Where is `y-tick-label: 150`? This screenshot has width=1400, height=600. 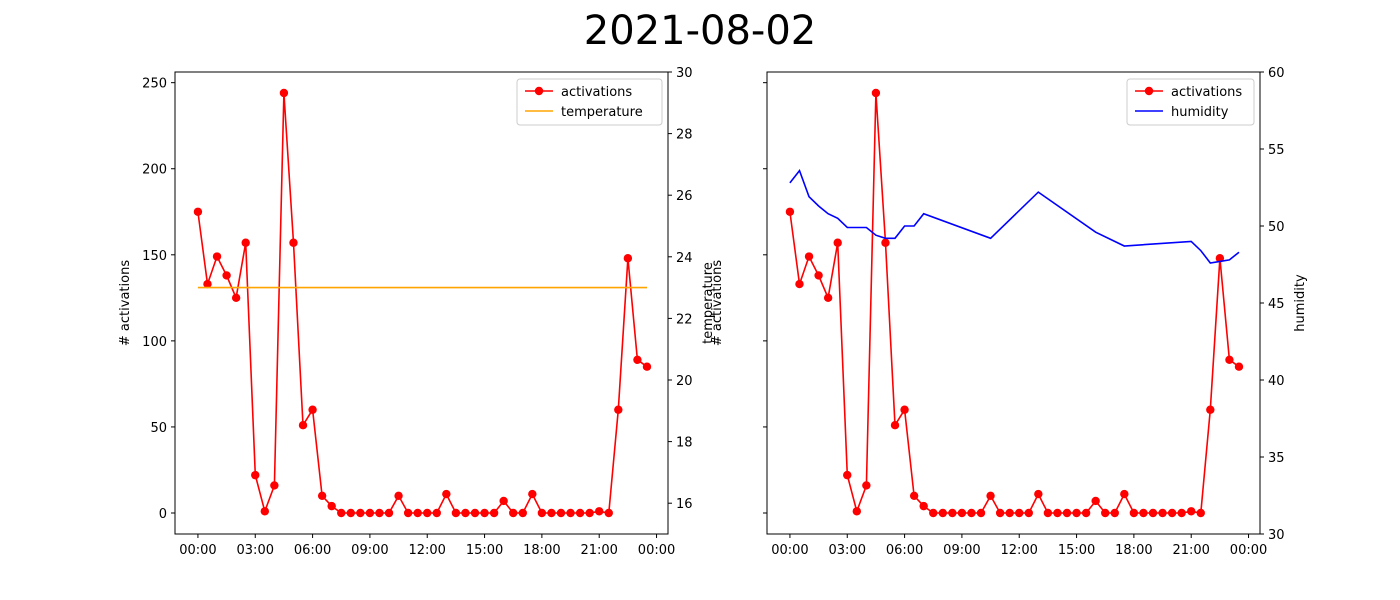
y-tick-label: 150 is located at coordinates (154, 256).